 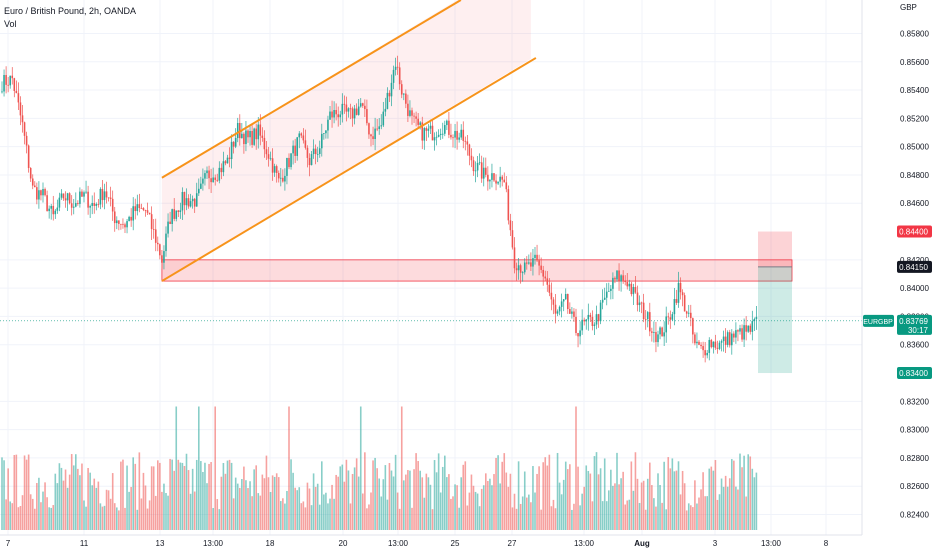 I want to click on volume-label: Vol, so click(x=10, y=24).